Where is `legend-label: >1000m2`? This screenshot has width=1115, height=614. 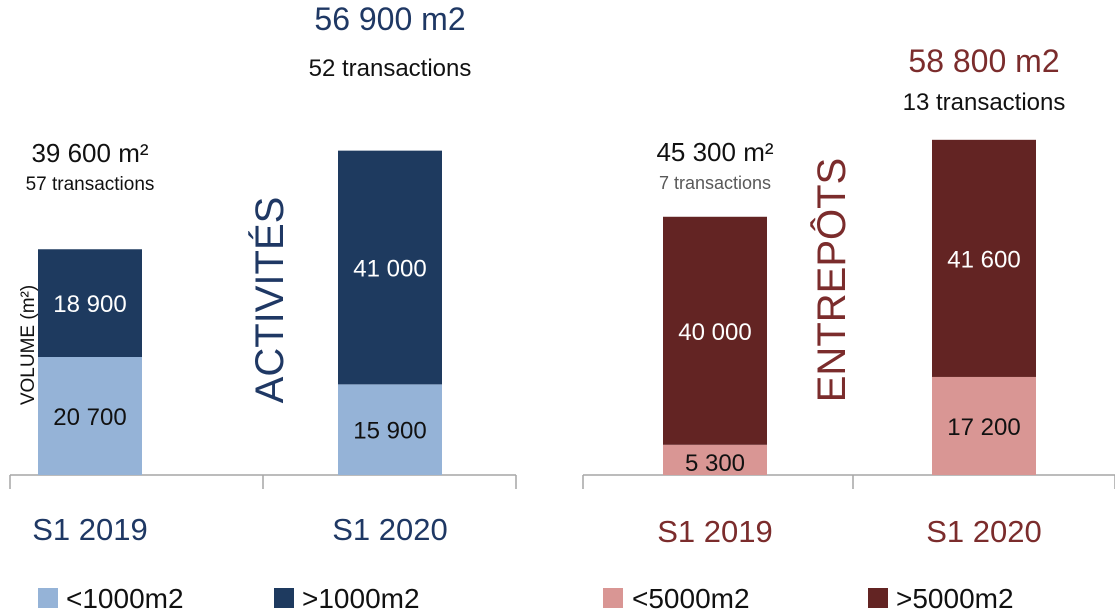
legend-label: >1000m2 is located at coordinates (361, 598).